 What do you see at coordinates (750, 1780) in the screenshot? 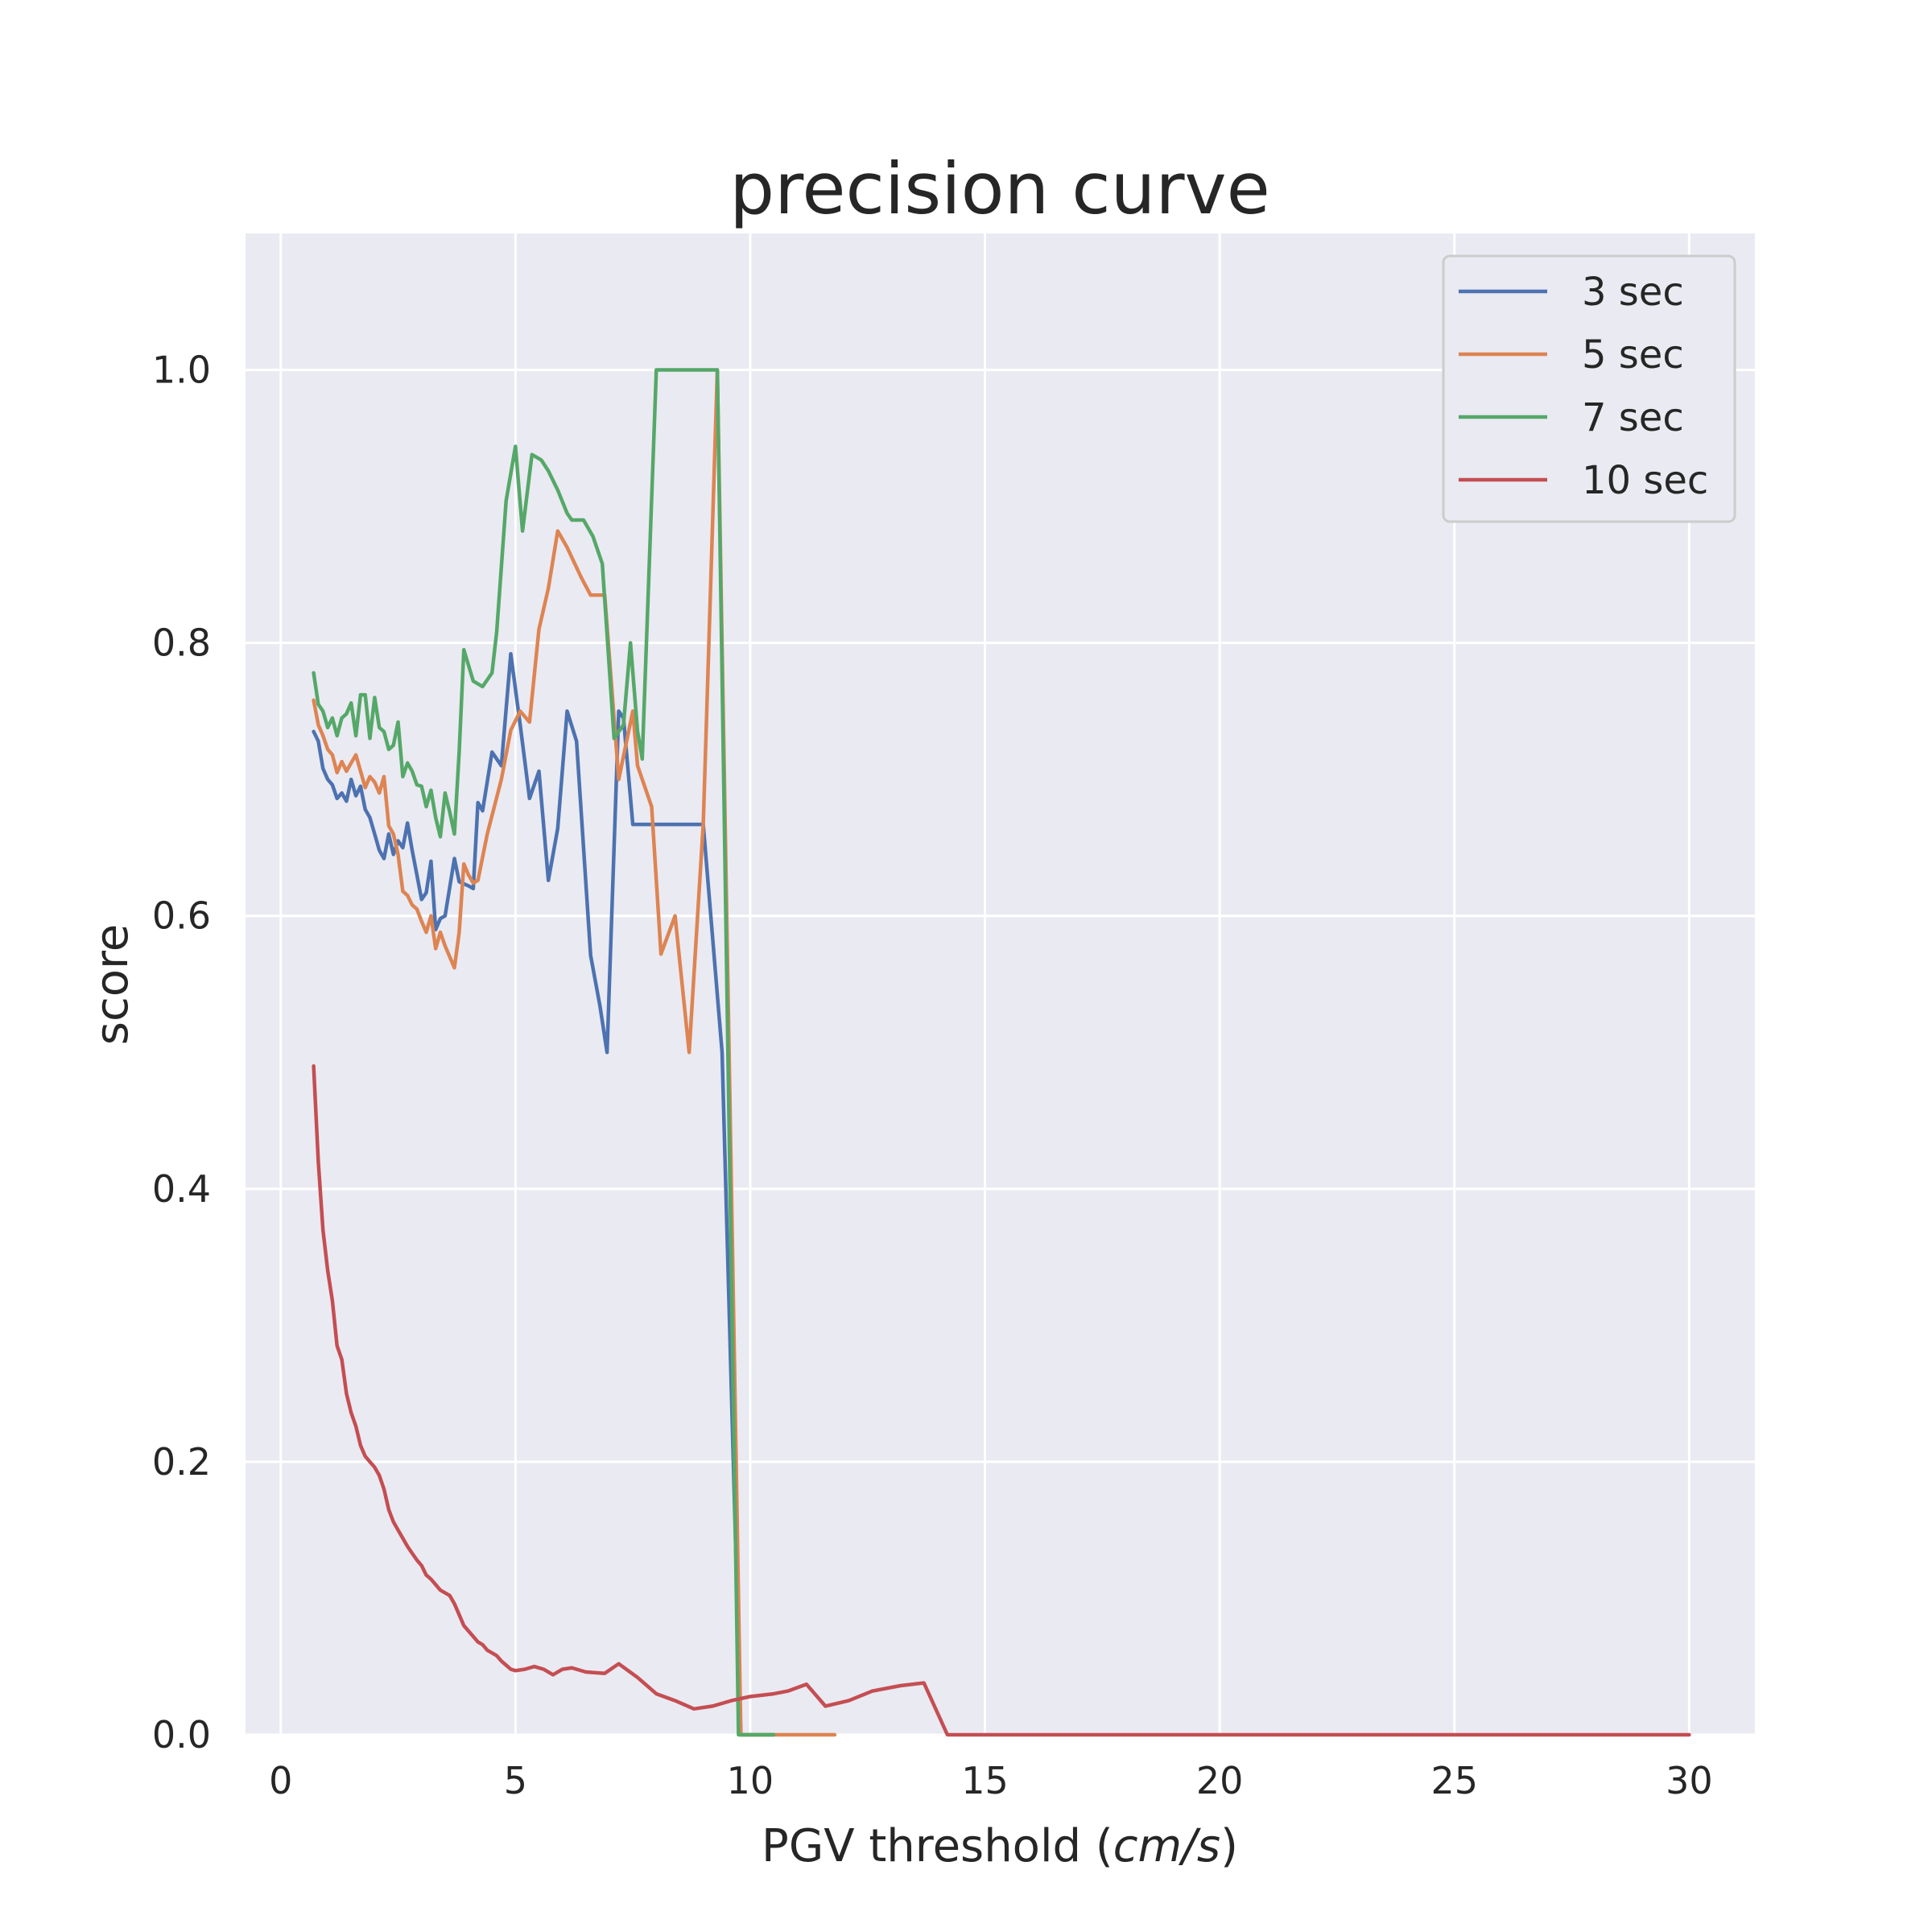
I see `x-tick-label: 10` at bounding box center [750, 1780].